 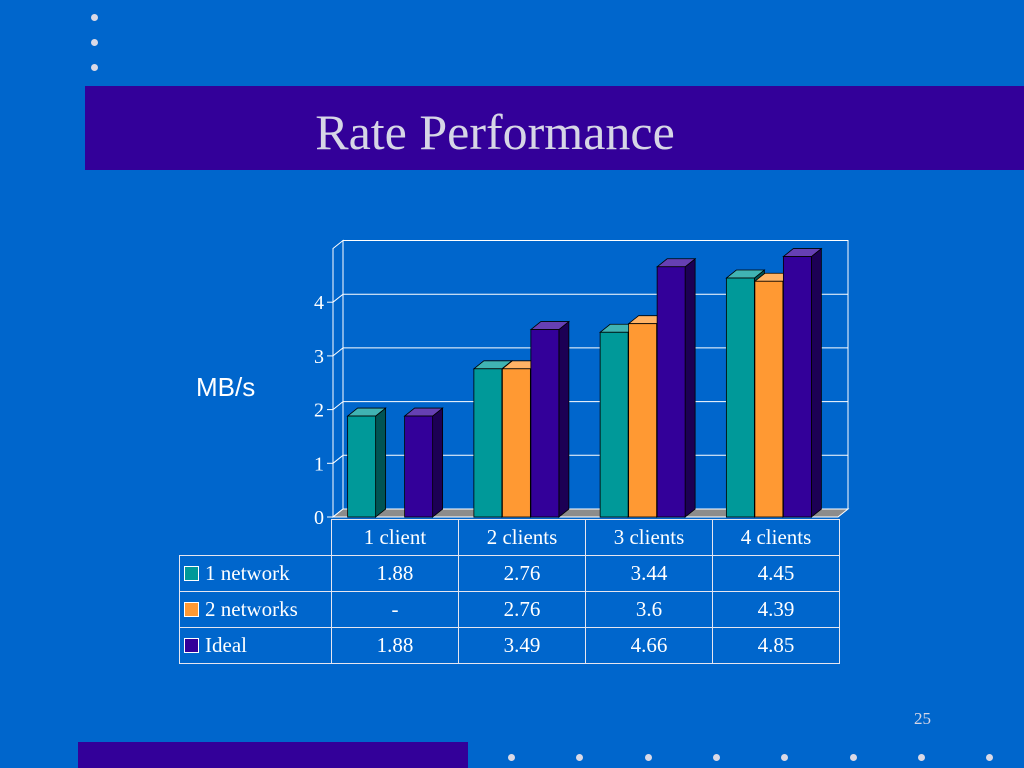 I want to click on title-band, so click(x=554, y=128).